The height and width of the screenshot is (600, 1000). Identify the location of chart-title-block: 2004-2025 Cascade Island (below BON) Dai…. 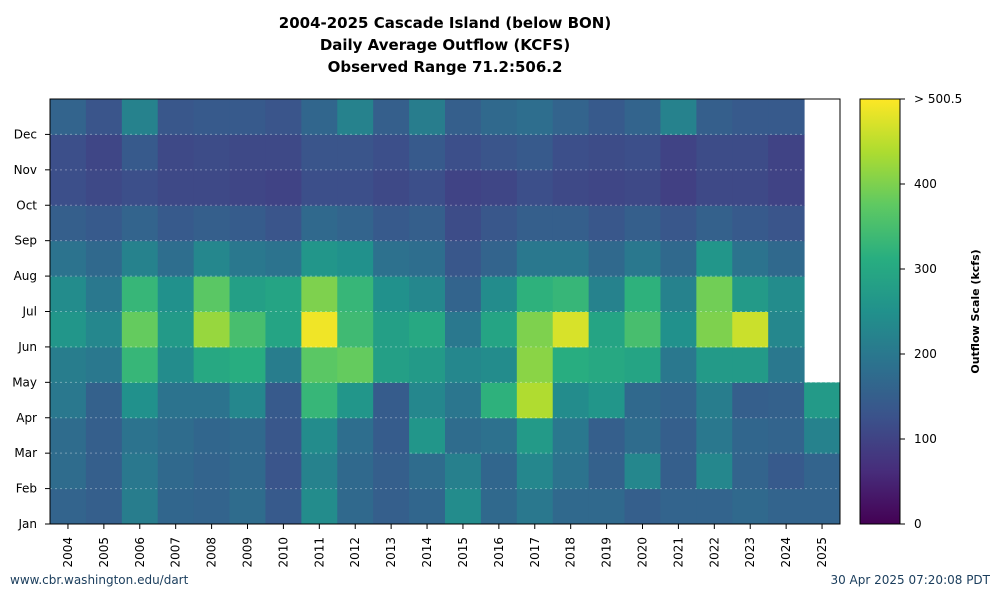
(445, 45).